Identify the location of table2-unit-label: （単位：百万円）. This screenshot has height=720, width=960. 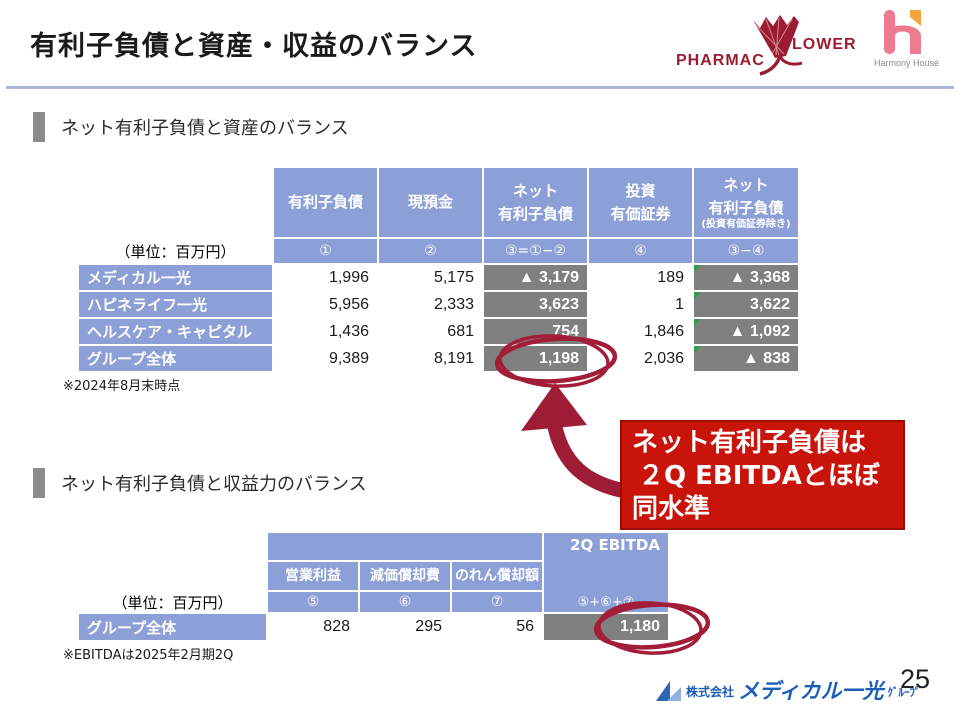
(172, 602).